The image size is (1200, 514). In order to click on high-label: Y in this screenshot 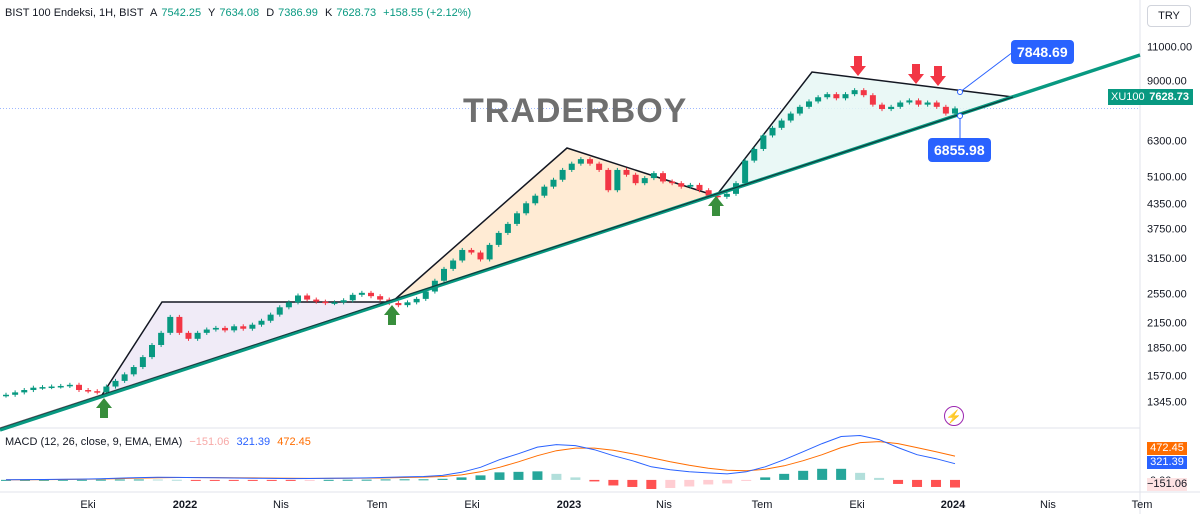, I will do `click(212, 13)`.